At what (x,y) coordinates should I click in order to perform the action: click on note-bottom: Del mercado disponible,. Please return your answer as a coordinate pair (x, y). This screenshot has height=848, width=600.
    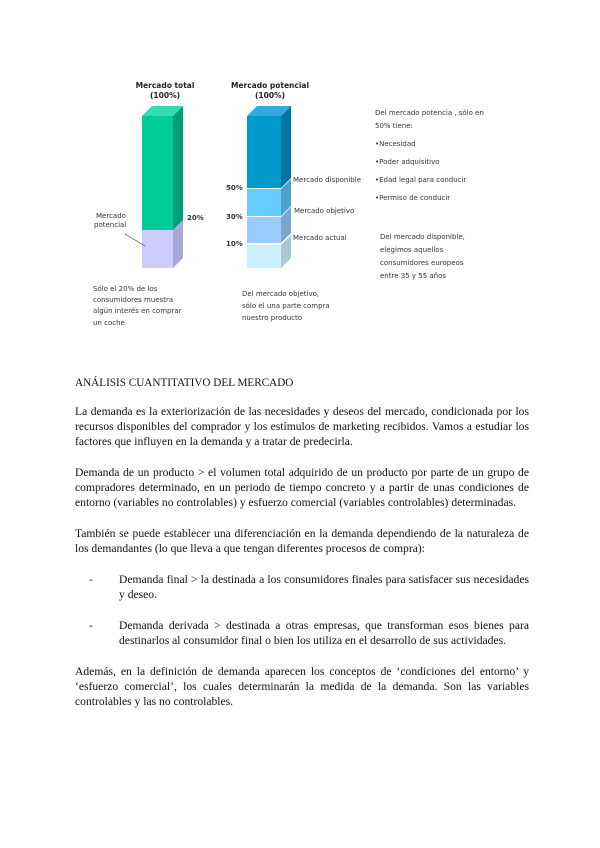
    Looking at the image, I should click on (422, 237).